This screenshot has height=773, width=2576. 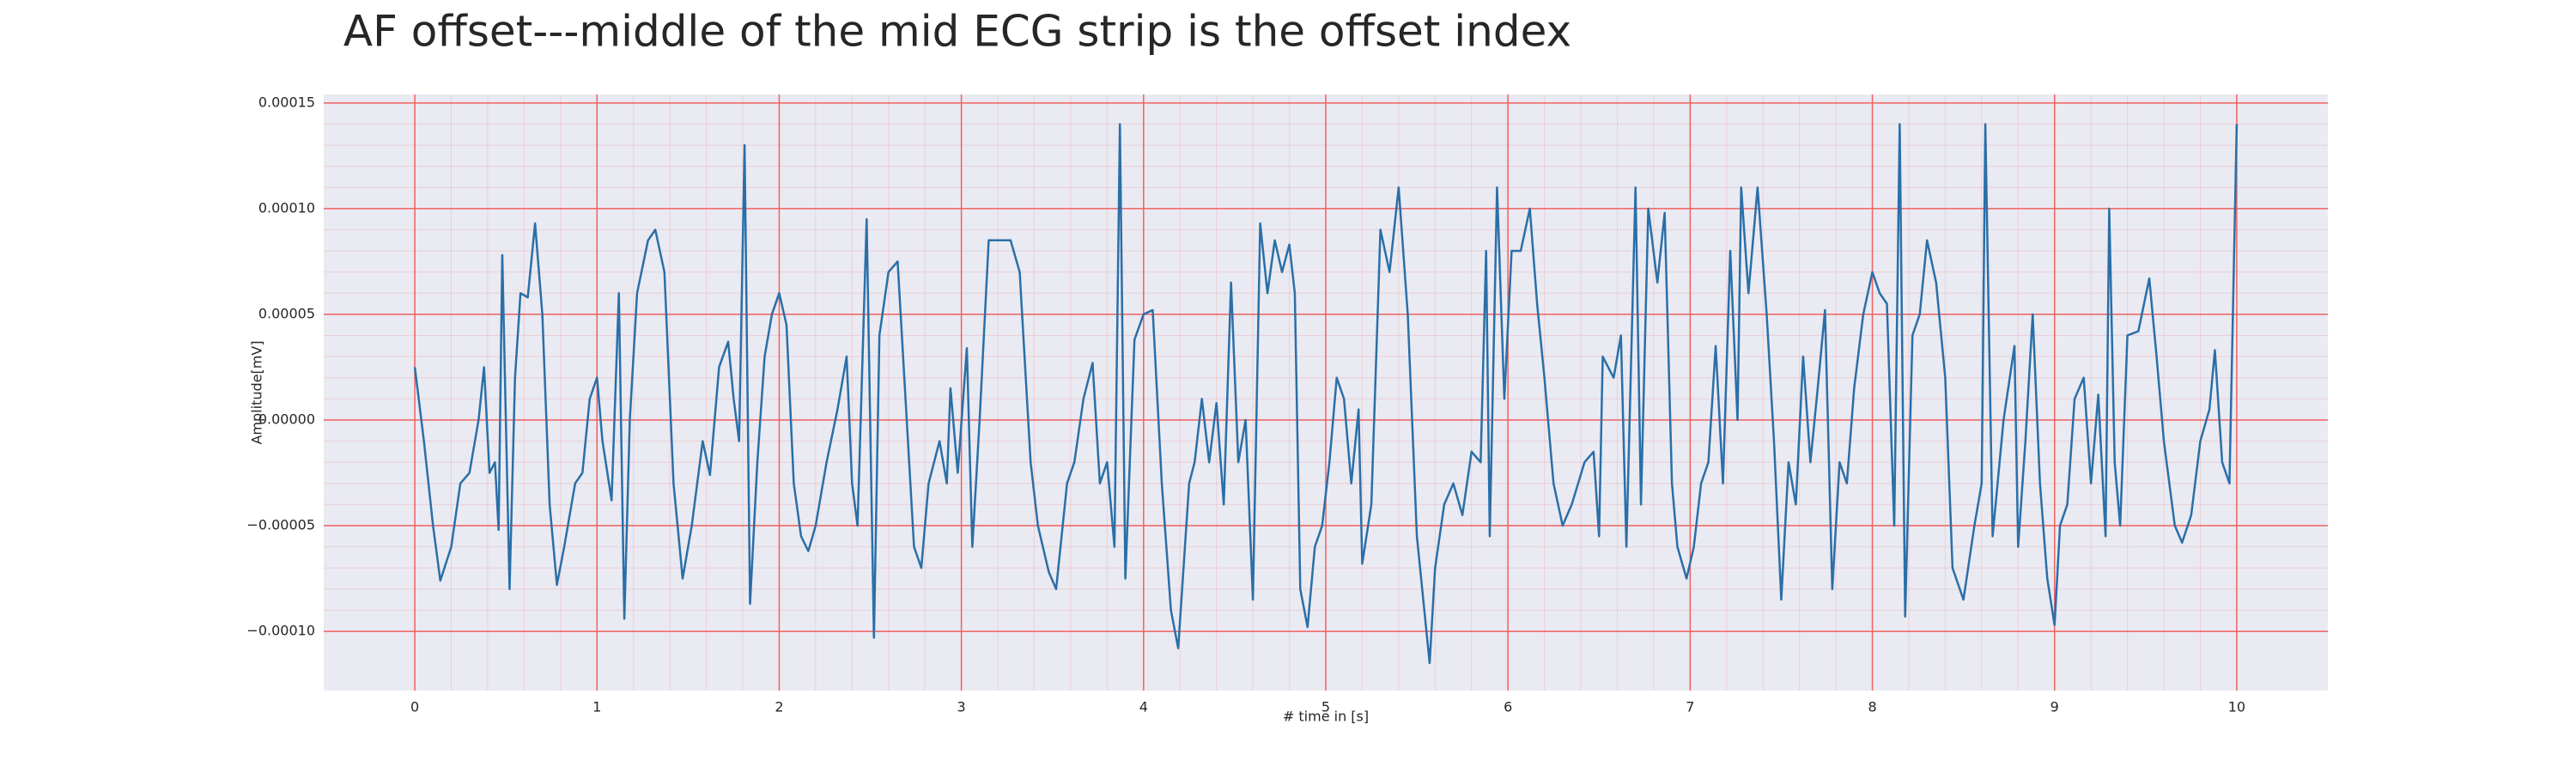 I want to click on x-tick-label: 0, so click(x=414, y=707).